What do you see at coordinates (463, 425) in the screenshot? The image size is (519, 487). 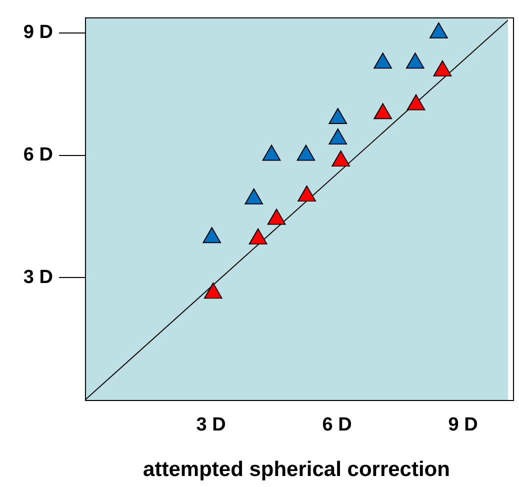 I see `x-tick-label: 9 D` at bounding box center [463, 425].